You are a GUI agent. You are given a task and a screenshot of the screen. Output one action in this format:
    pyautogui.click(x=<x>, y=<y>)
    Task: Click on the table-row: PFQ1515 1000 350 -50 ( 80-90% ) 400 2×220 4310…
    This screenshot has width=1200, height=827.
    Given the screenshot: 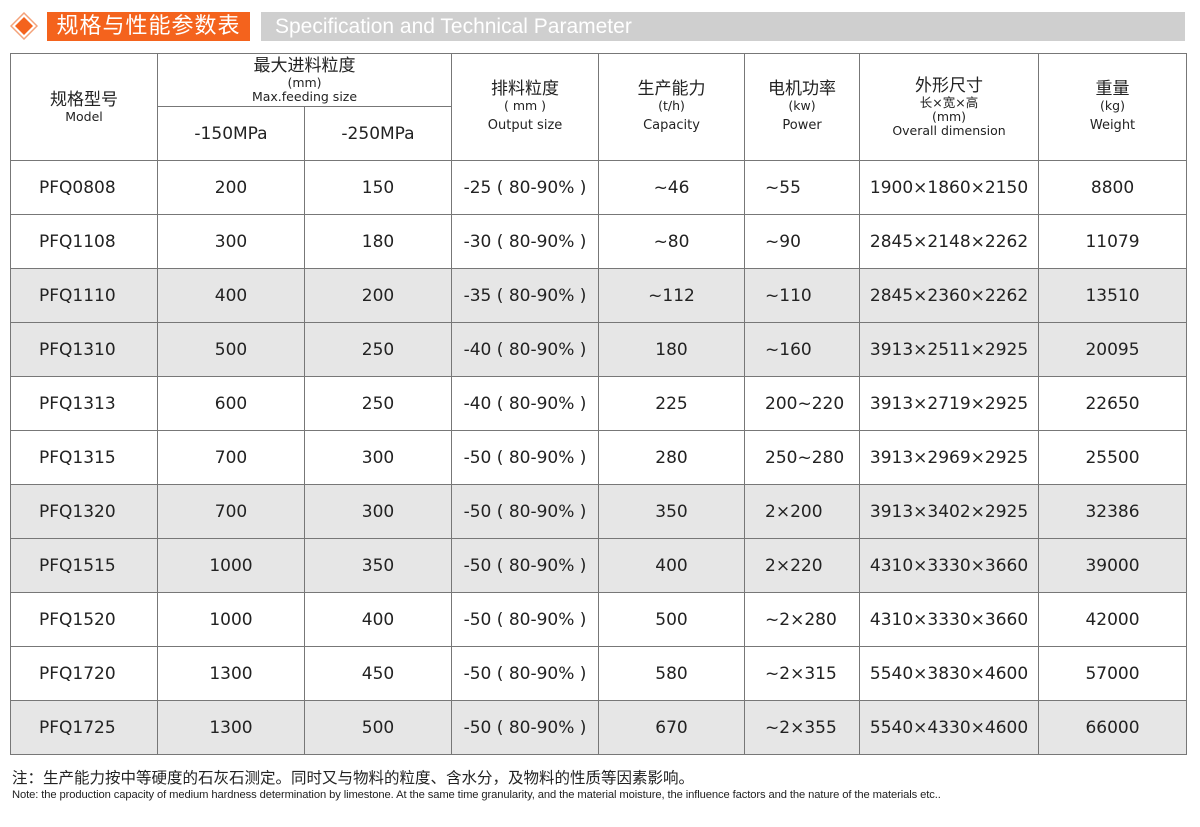 What is the action you would take?
    pyautogui.click(x=599, y=565)
    